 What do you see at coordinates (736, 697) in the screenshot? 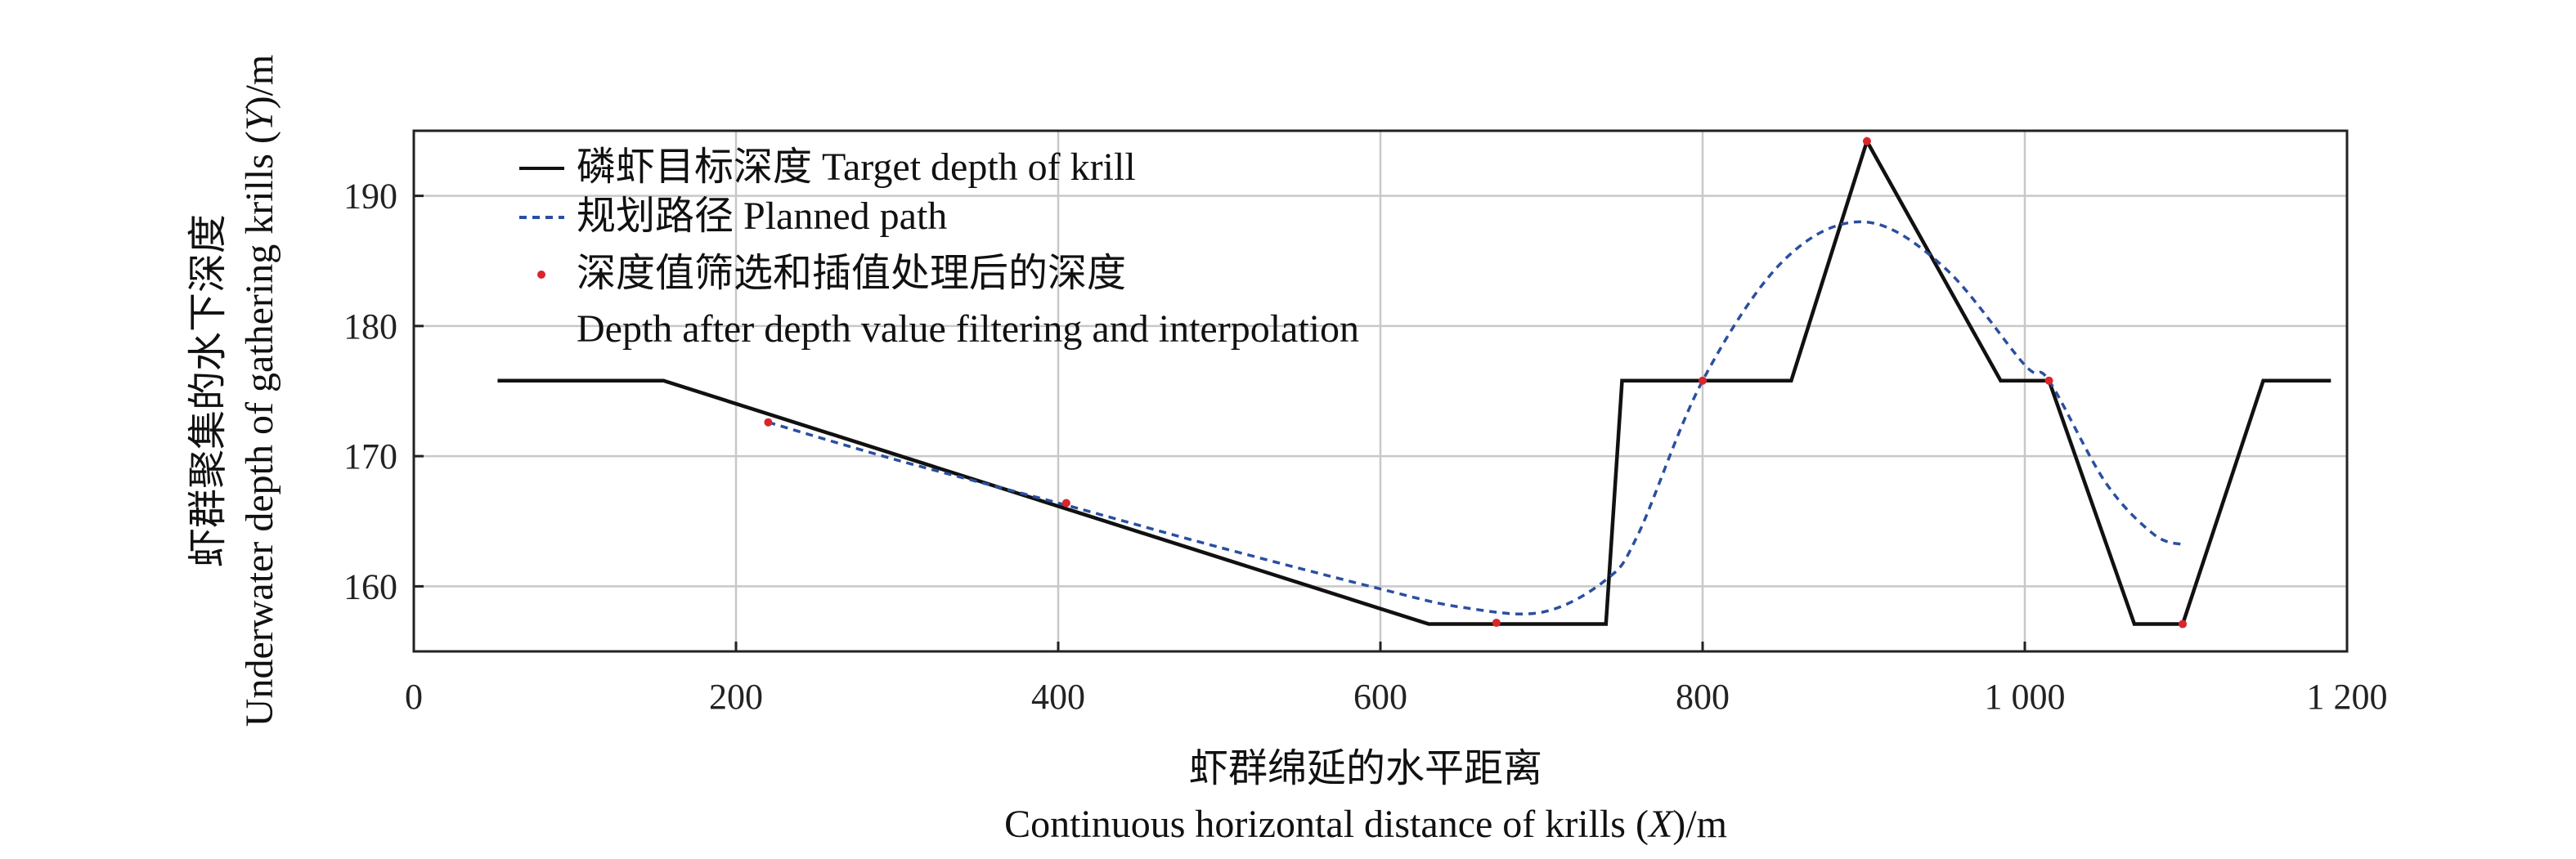
I see `x-tick-label: 200` at bounding box center [736, 697].